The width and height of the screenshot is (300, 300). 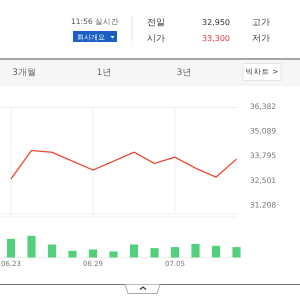 What do you see at coordinates (184, 73) in the screenshot?
I see `text: 3년` at bounding box center [184, 73].